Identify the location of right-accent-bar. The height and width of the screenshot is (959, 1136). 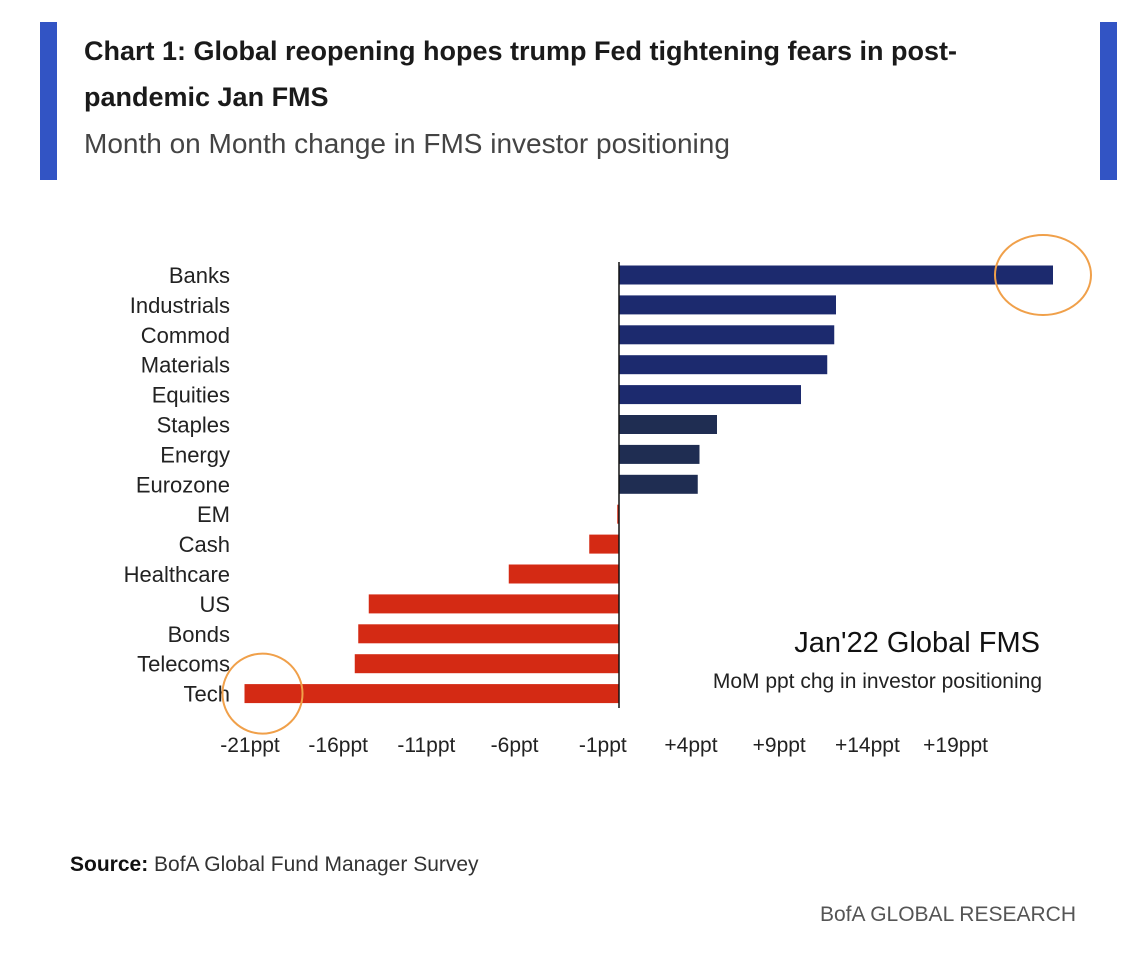
(1108, 101).